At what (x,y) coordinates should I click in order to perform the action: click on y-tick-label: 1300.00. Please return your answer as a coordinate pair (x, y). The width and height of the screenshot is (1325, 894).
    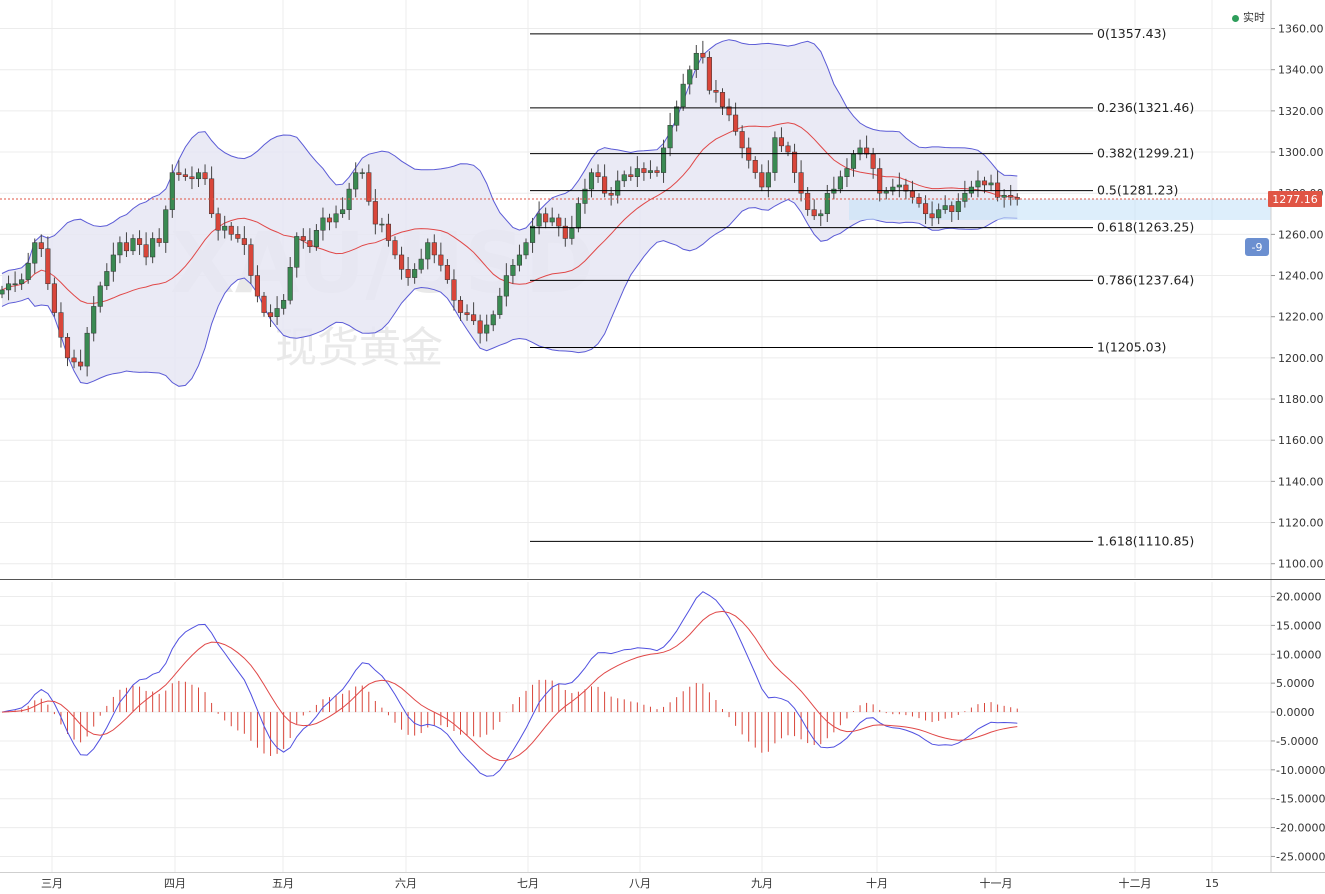
    Looking at the image, I should click on (1301, 152).